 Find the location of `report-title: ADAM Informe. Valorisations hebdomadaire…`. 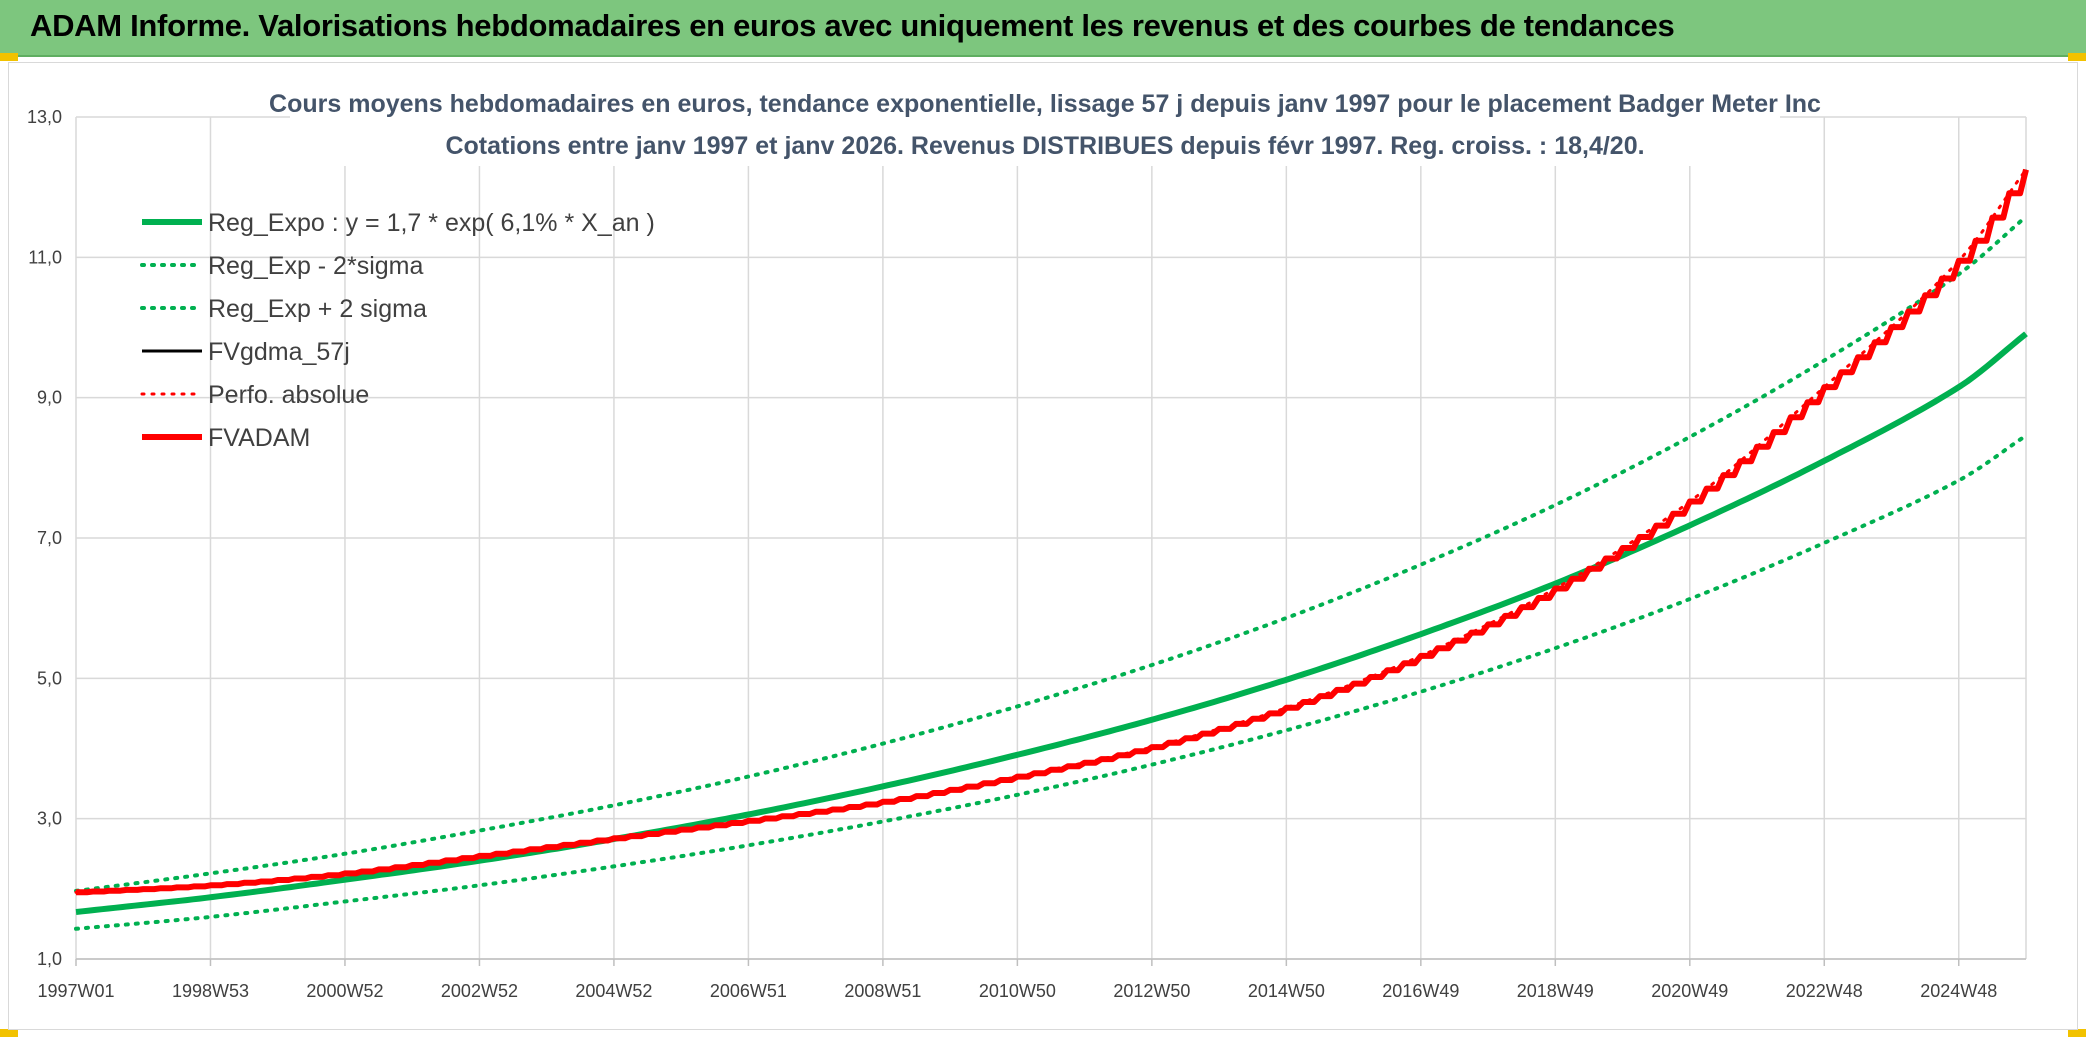

report-title: ADAM Informe. Valorisations hebdomadaire… is located at coordinates (852, 25).